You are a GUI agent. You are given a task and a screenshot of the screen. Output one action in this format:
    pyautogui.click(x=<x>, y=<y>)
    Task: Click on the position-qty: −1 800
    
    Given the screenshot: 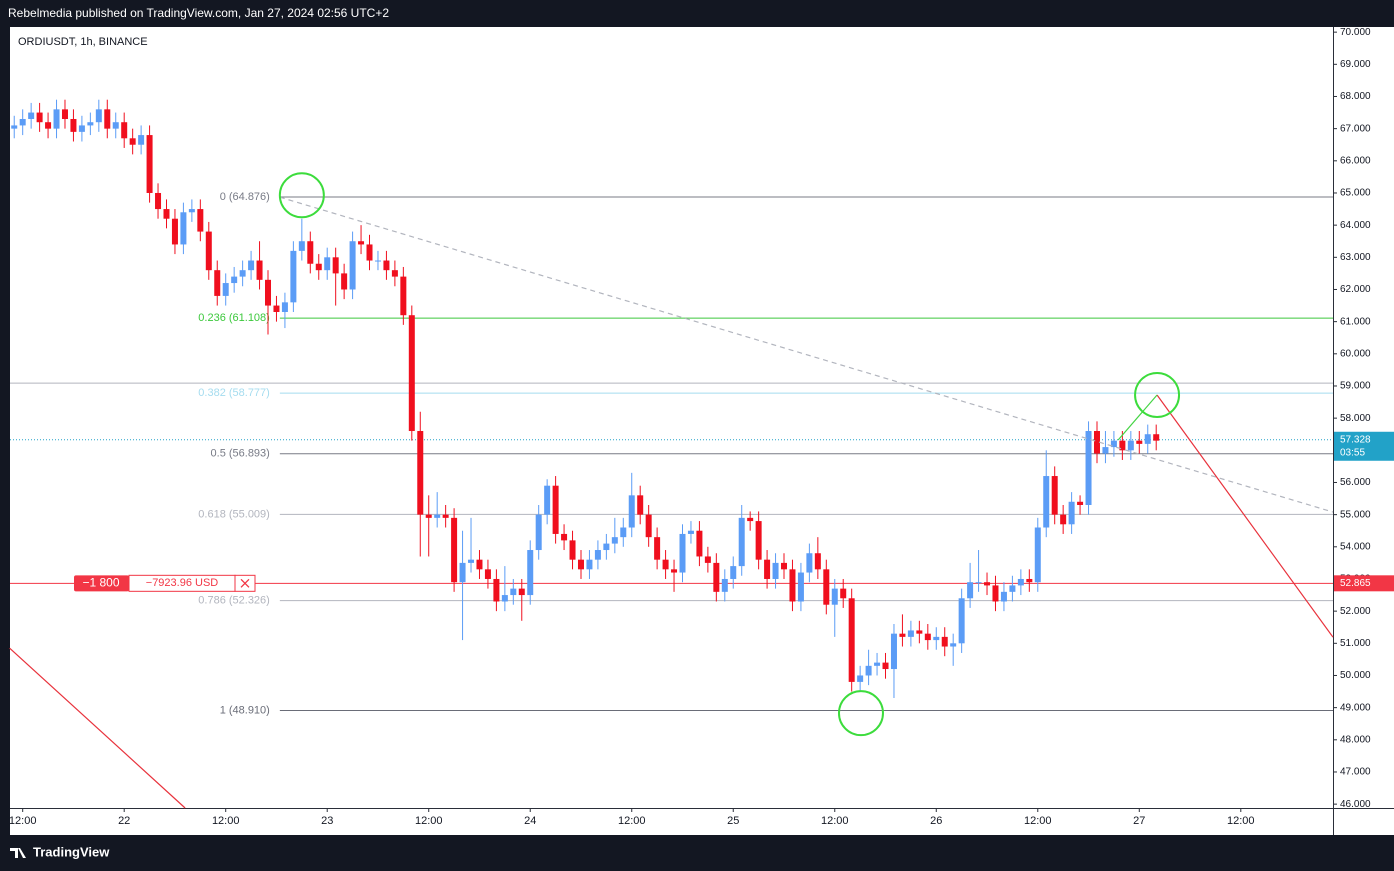 What is the action you would take?
    pyautogui.click(x=100, y=582)
    